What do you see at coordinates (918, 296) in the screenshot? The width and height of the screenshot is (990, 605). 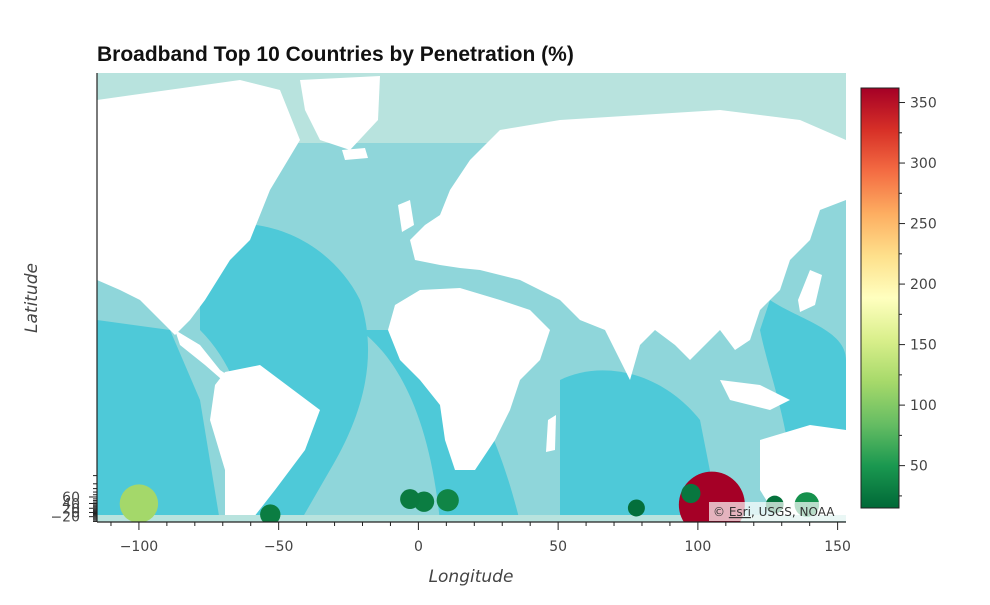 I see `colorbar-ticks: 50 100 150 200 250 300 350` at bounding box center [918, 296].